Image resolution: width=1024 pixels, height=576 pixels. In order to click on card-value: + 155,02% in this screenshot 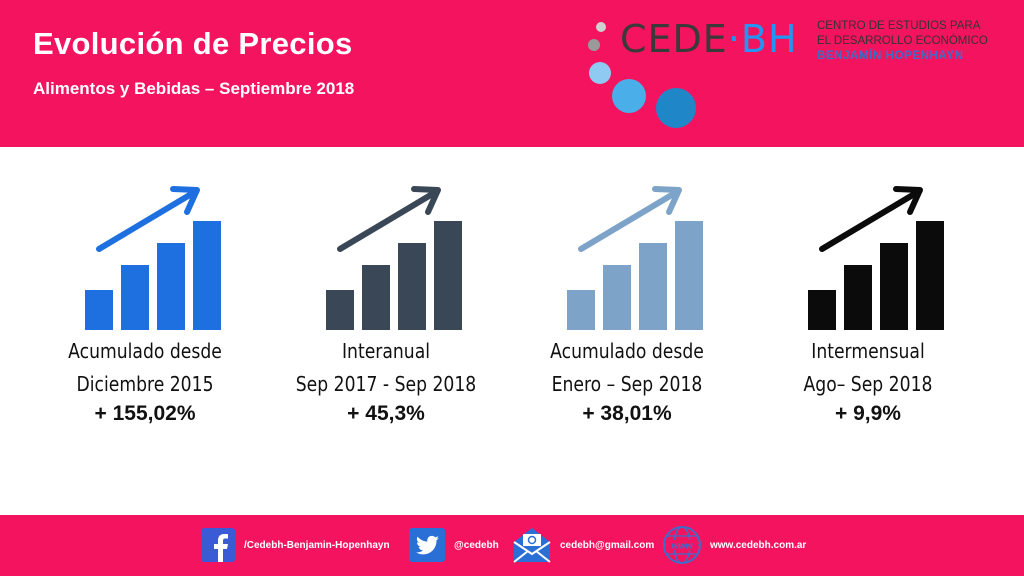, I will do `click(145, 413)`.